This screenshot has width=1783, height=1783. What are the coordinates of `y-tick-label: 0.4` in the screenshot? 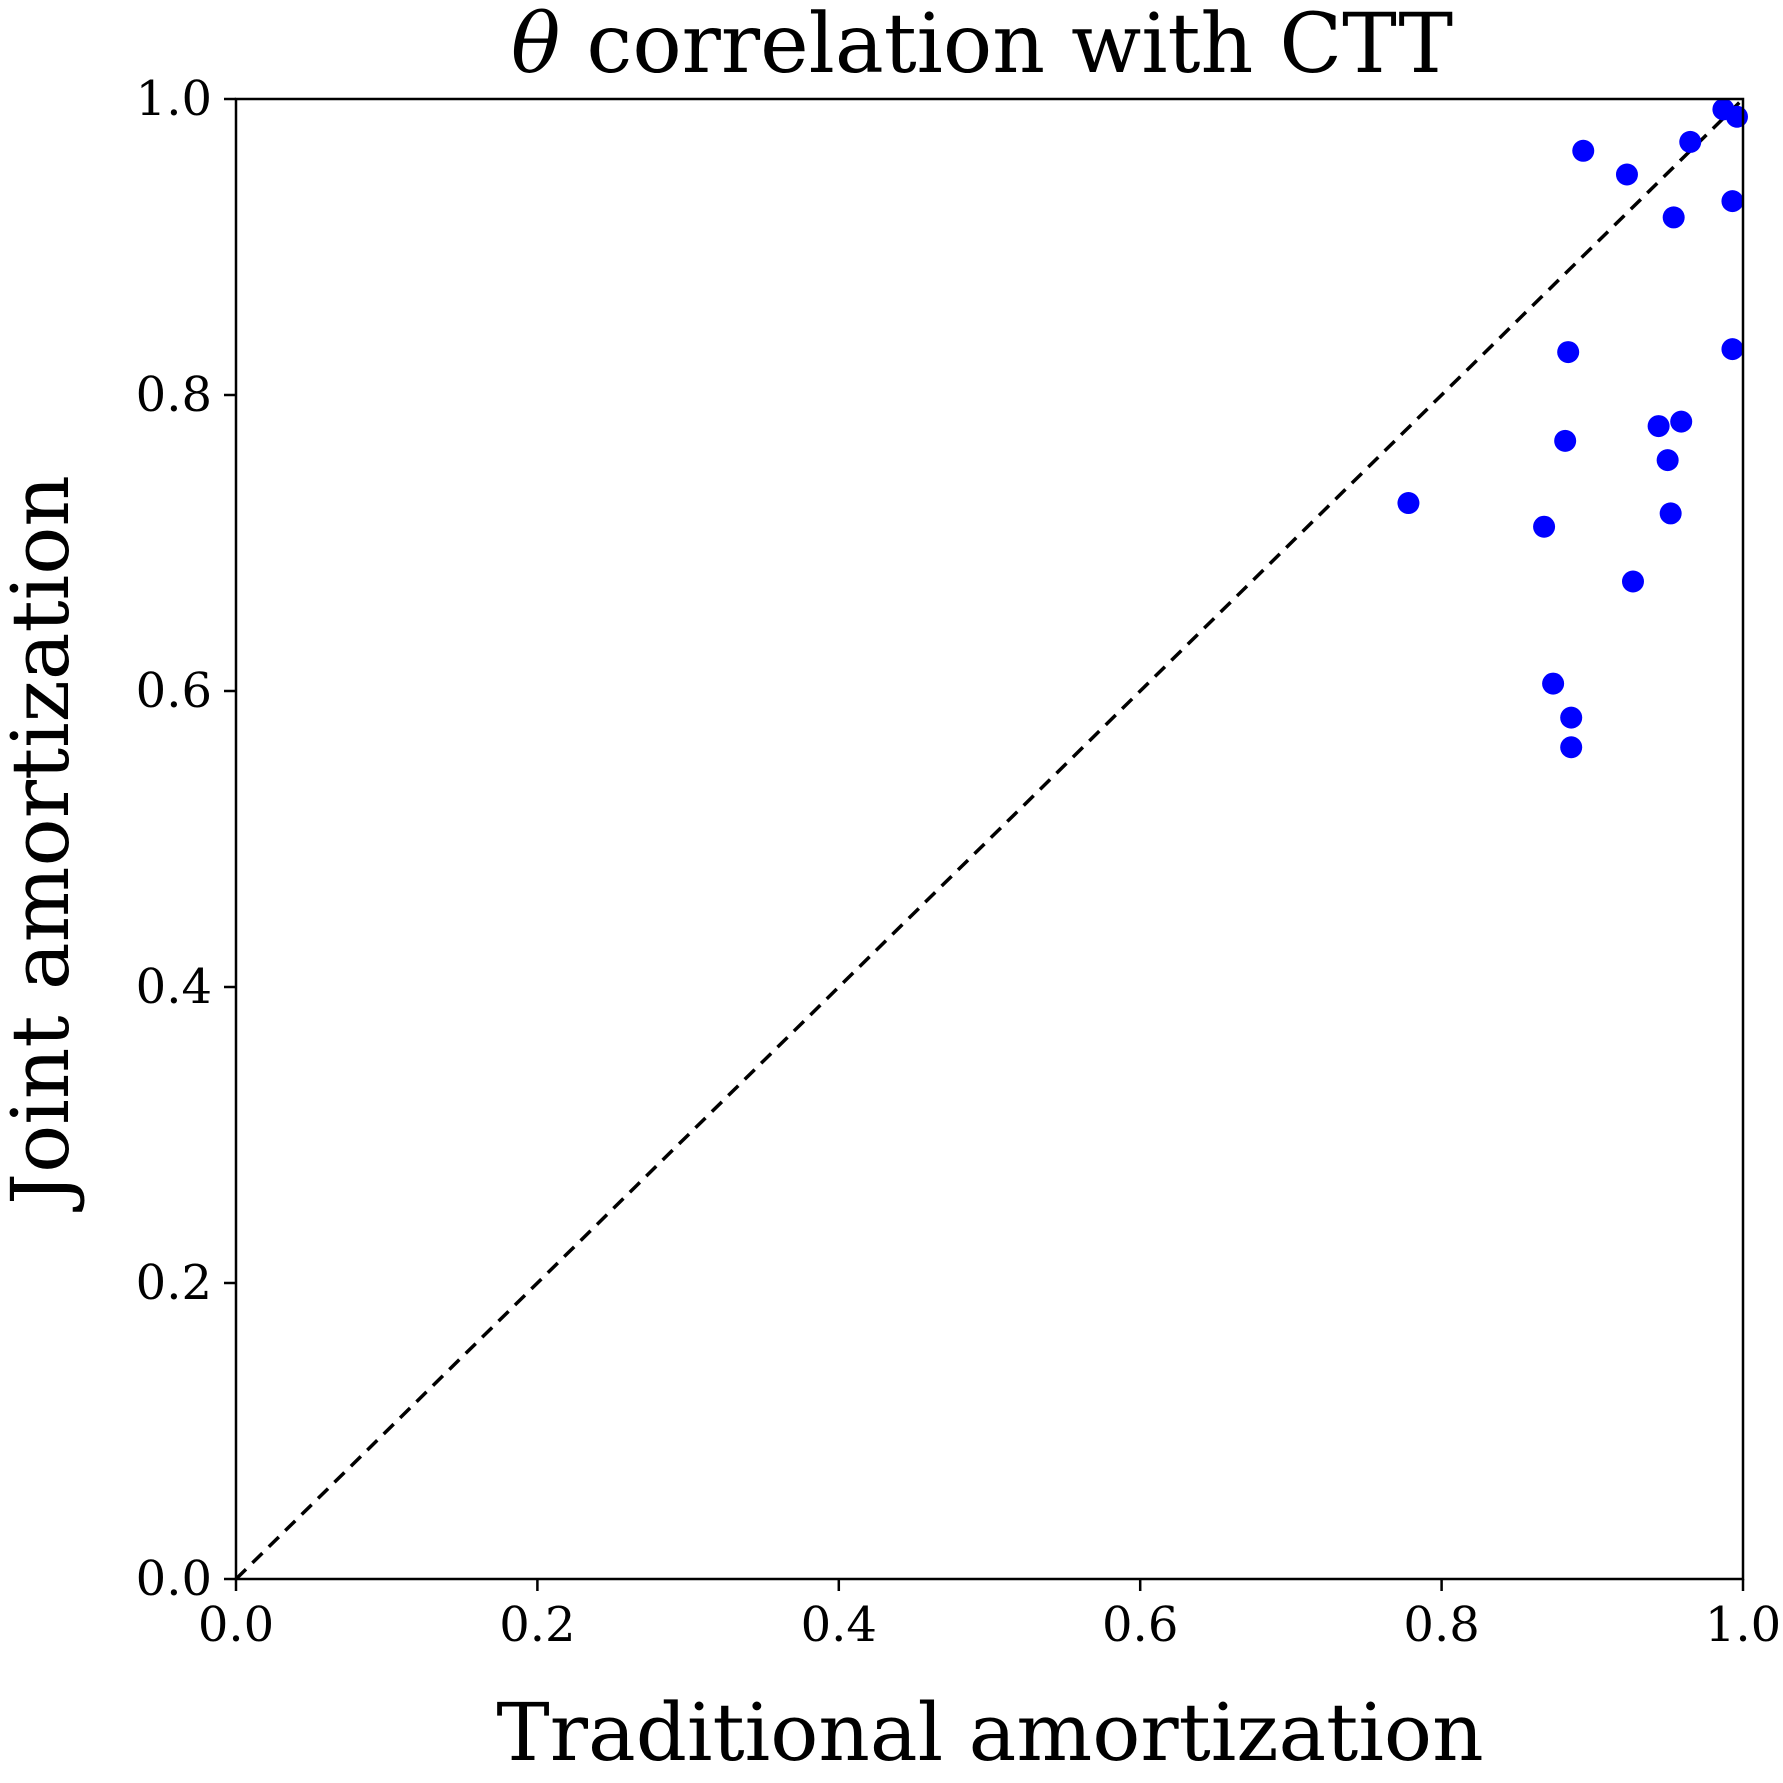 It's located at (174, 987).